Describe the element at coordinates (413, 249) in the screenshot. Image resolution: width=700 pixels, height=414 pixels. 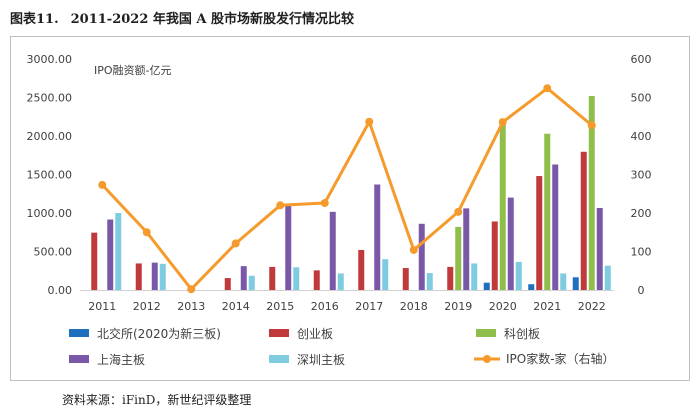
I see `ipo-count-point-2018` at that location.